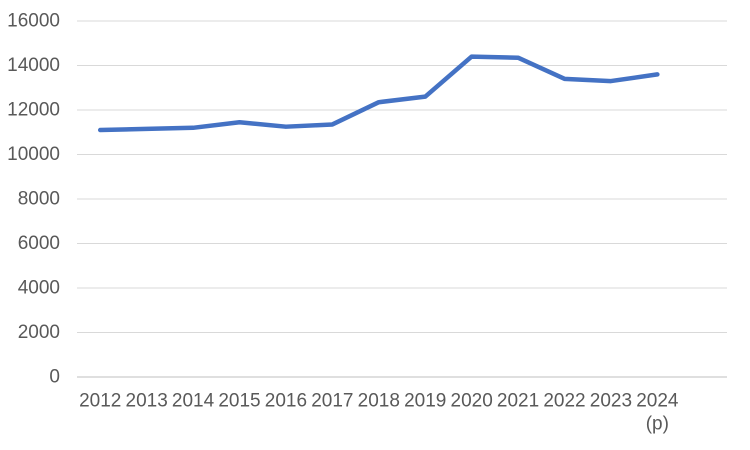 This screenshot has width=750, height=450. Describe the element at coordinates (33, 110) in the screenshot. I see `y-tick-label: 12000` at that location.